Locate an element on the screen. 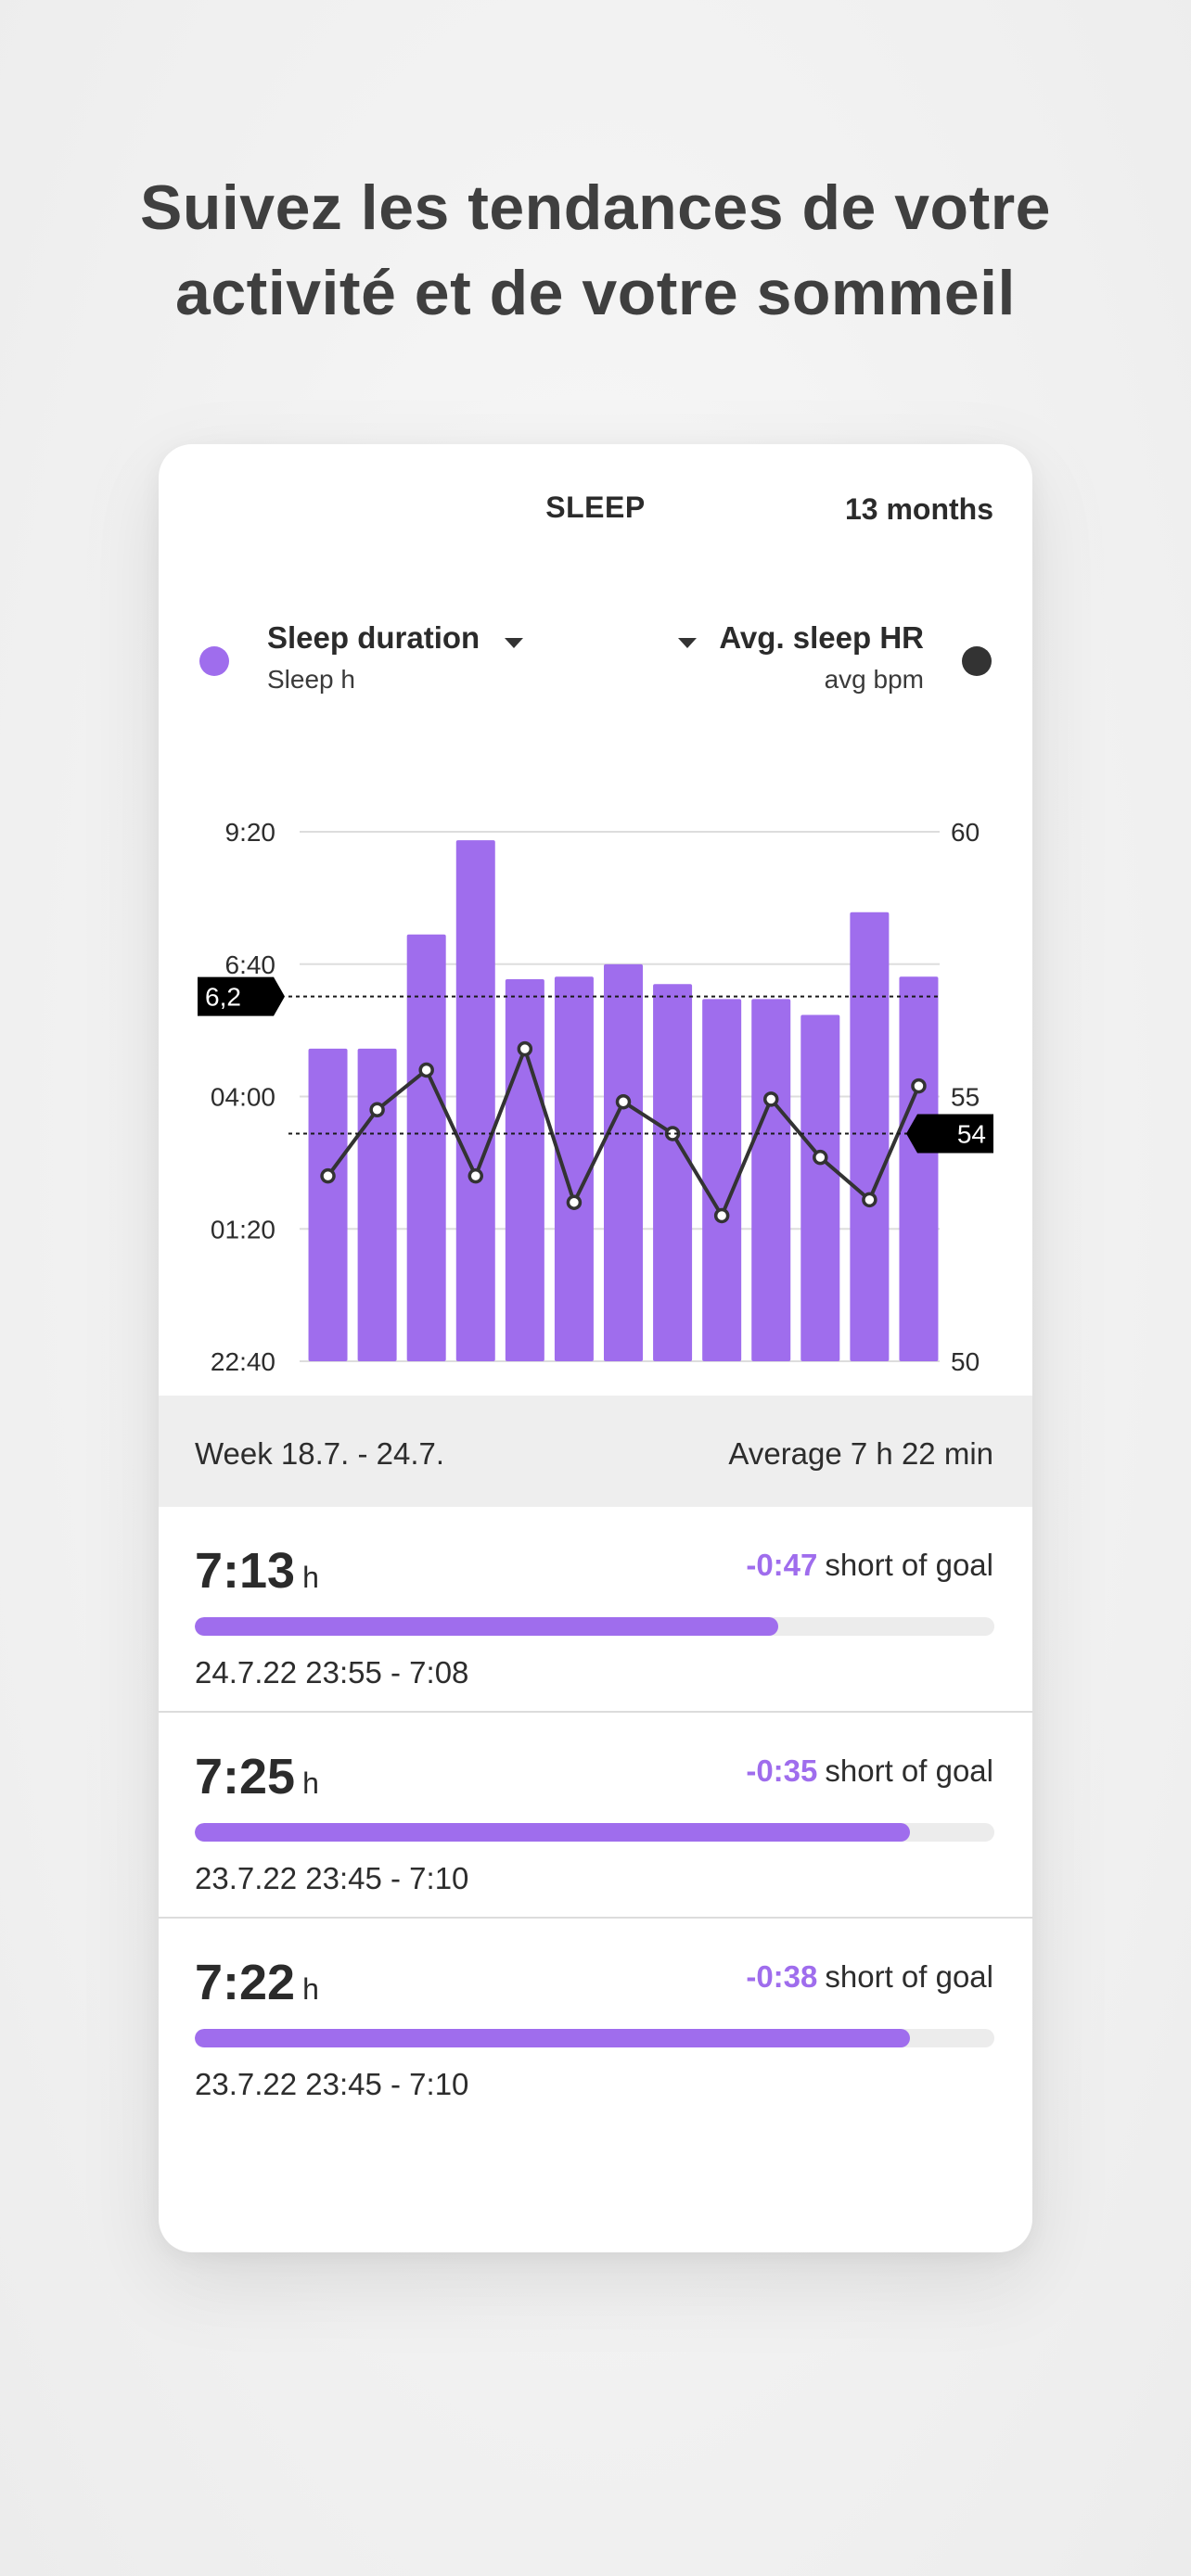 The width and height of the screenshot is (1191, 2576). marker-label: 54 is located at coordinates (971, 1133).